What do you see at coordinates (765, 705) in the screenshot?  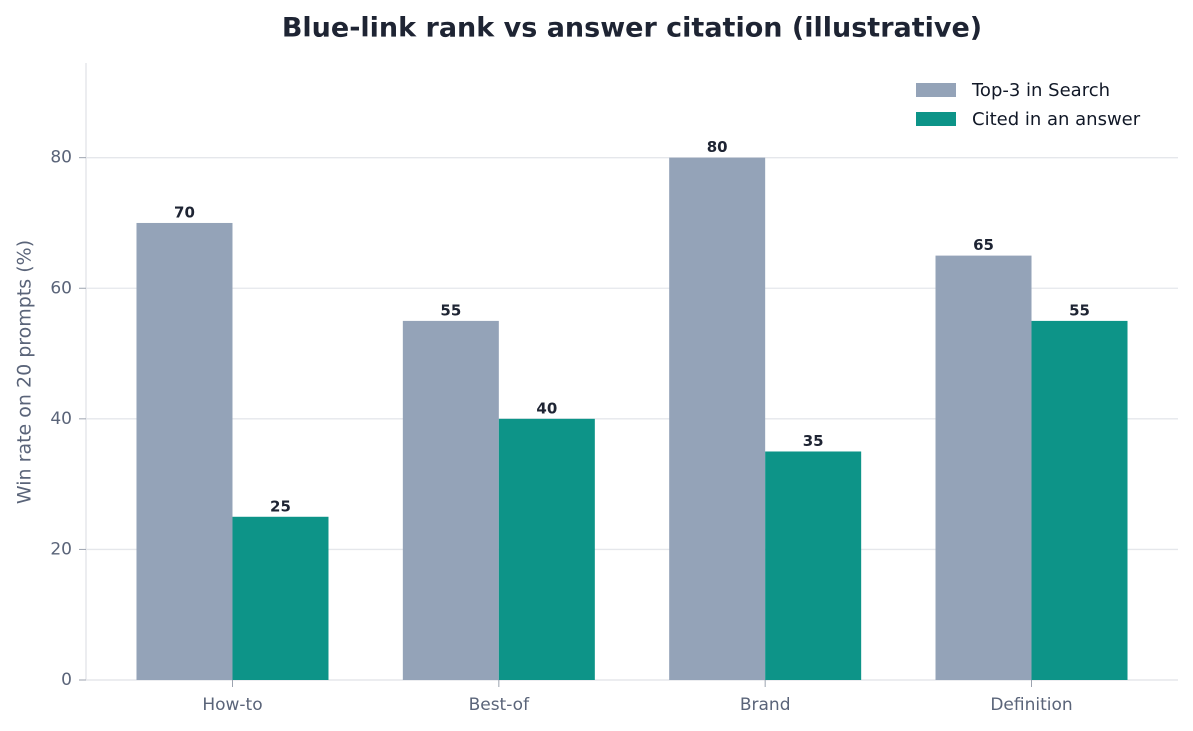 I see `x-tick-label: Brand` at bounding box center [765, 705].